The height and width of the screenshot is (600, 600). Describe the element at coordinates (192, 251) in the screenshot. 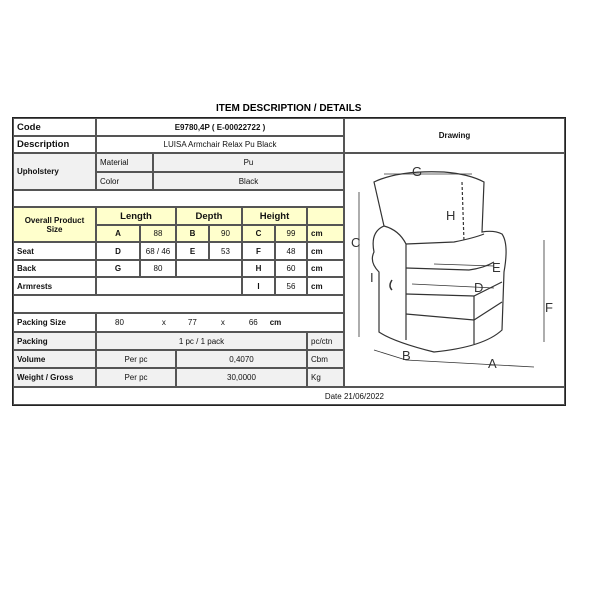

I see `letter-e: E` at that location.